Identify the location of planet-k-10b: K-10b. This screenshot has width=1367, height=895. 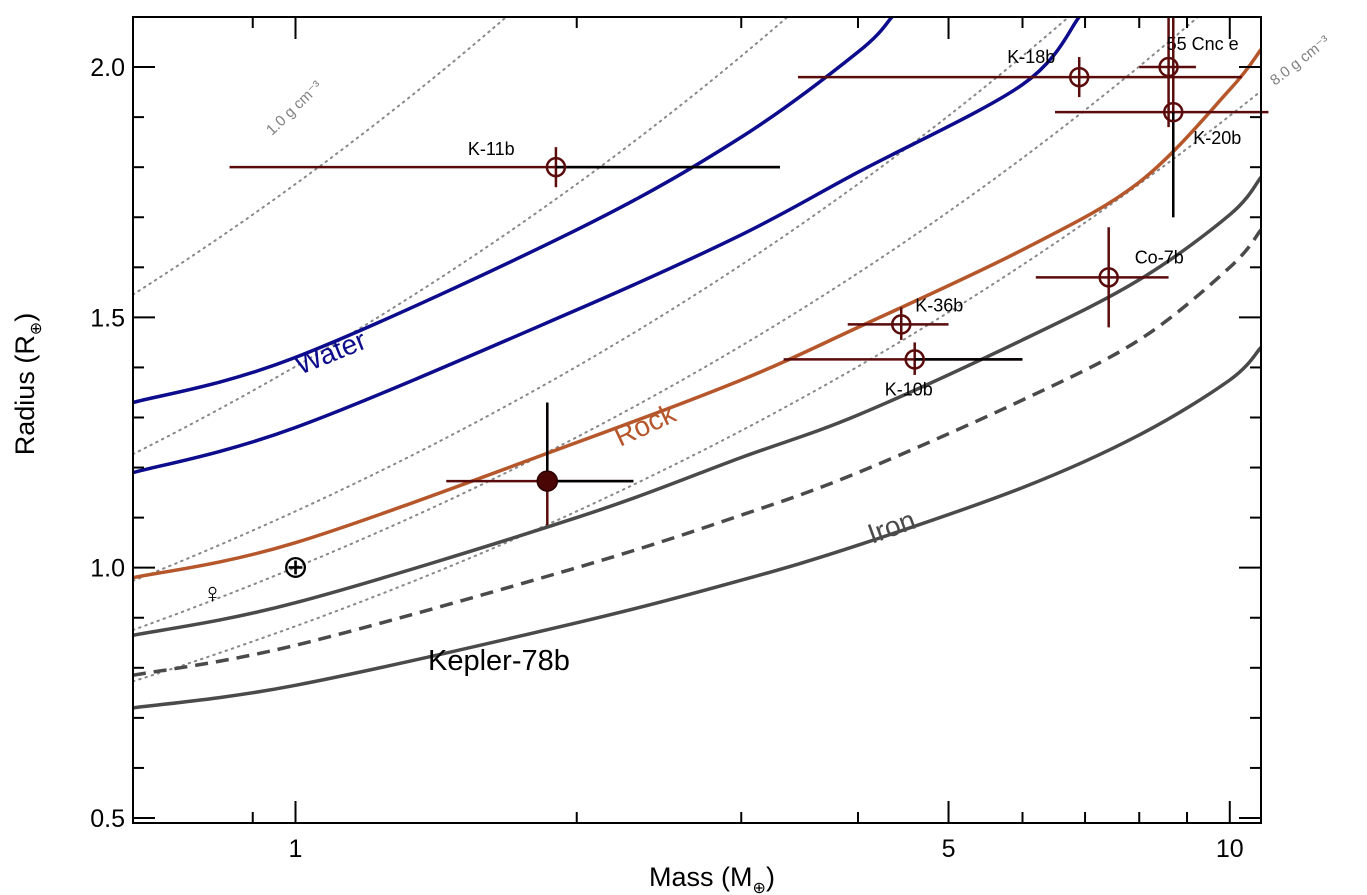
(903, 370).